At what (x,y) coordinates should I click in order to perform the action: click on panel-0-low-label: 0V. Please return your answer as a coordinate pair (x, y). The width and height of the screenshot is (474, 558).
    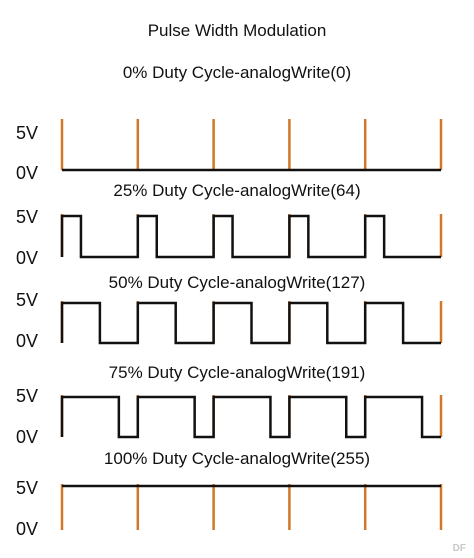
    Looking at the image, I should click on (27, 173).